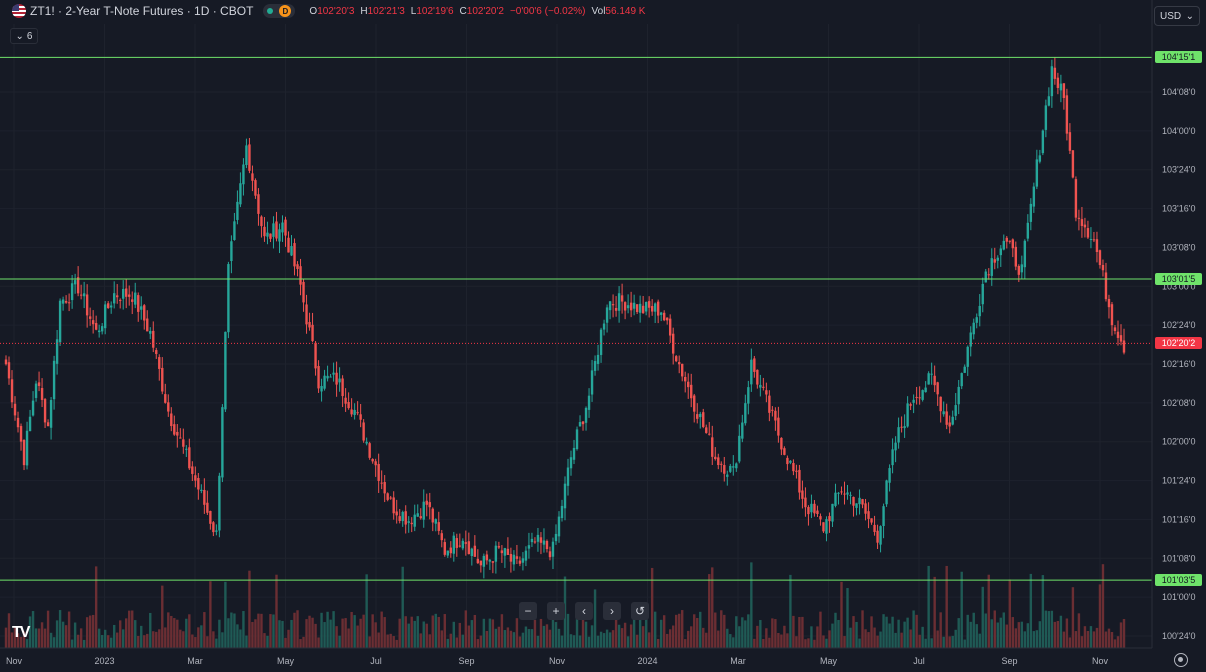  I want to click on price-tick-label: 101'08'0, so click(1178, 558).